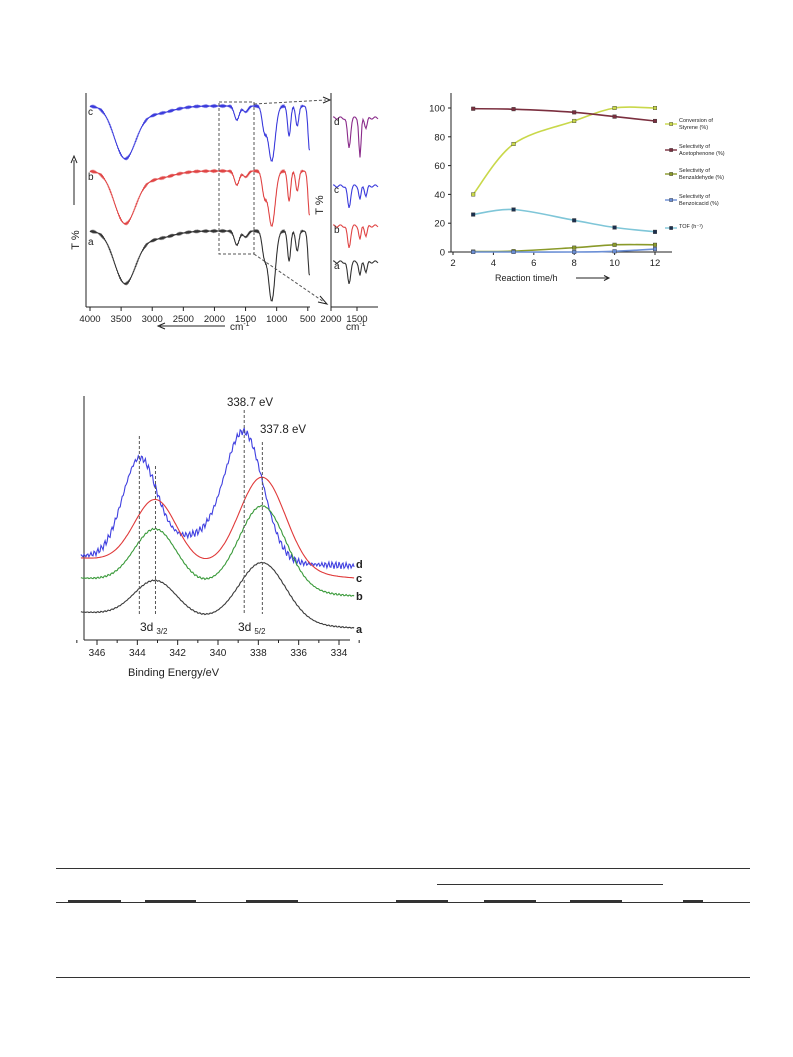 The width and height of the screenshot is (793, 1057). I want to click on ftir-y-arrow-head, so click(74, 159).